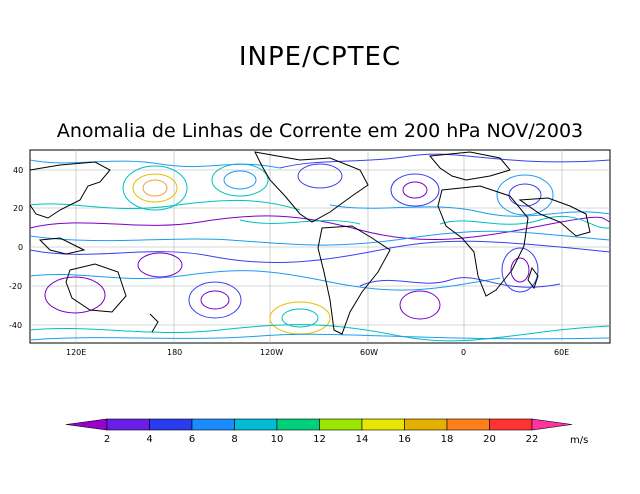 The width and height of the screenshot is (640, 494). What do you see at coordinates (15, 325) in the screenshot?
I see `y-tick-label: -40` at bounding box center [15, 325].